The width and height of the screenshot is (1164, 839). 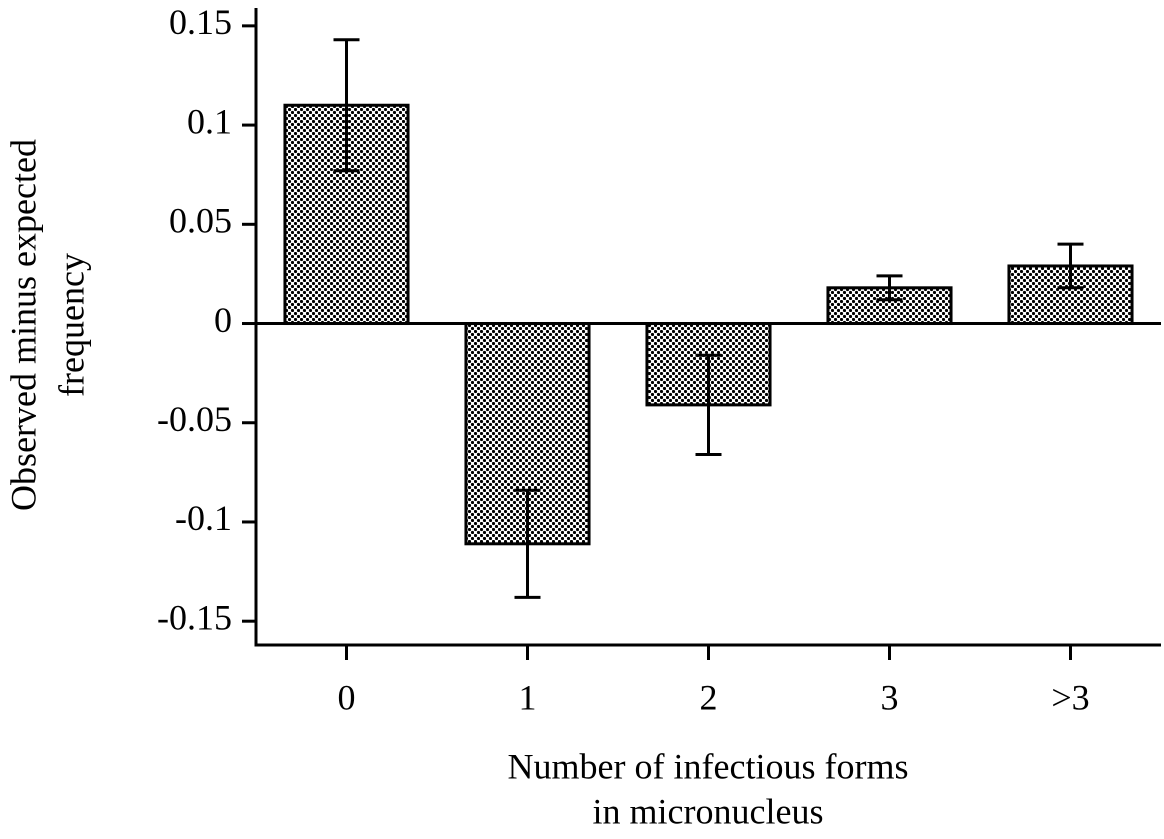 I want to click on y-tick-label: -0.05, so click(x=194, y=419).